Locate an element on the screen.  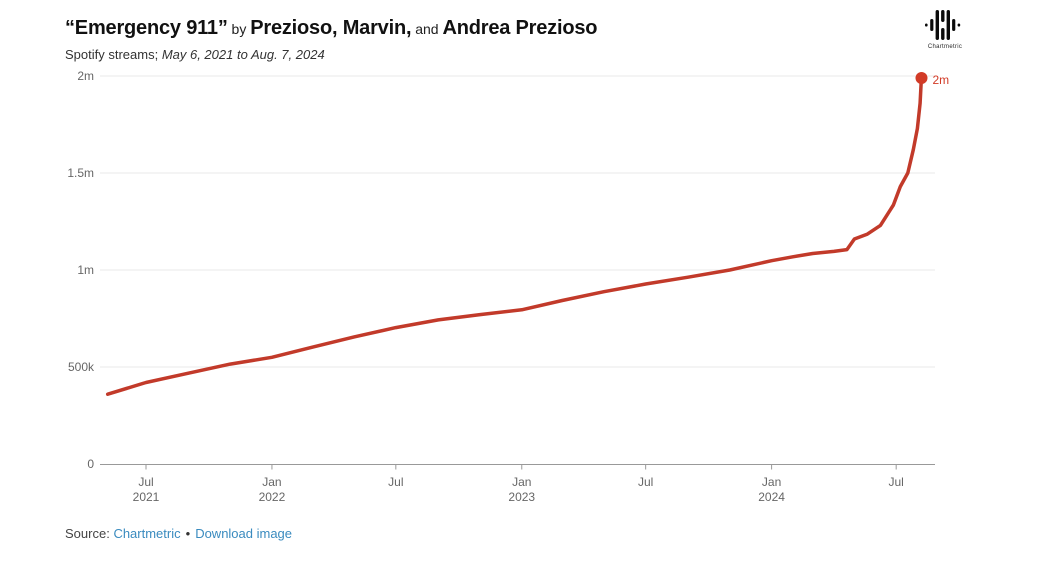
subtitle-metric: Spotify streams; is located at coordinates (113, 54).